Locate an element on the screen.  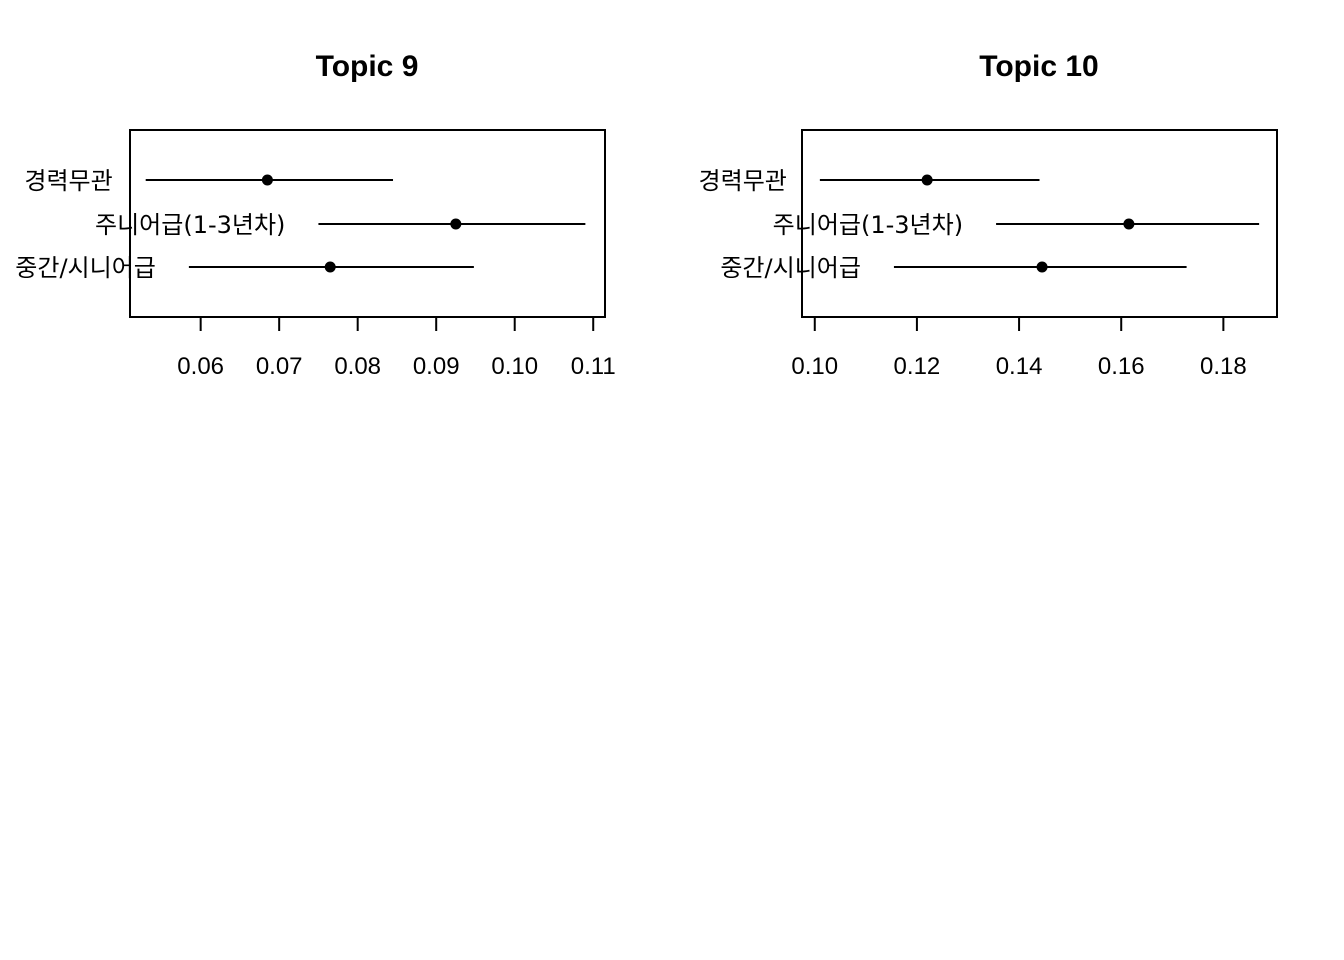
x-axis: 0.06 0.07 0.08 0.09 0.10 0.11 is located at coordinates (396, 348).